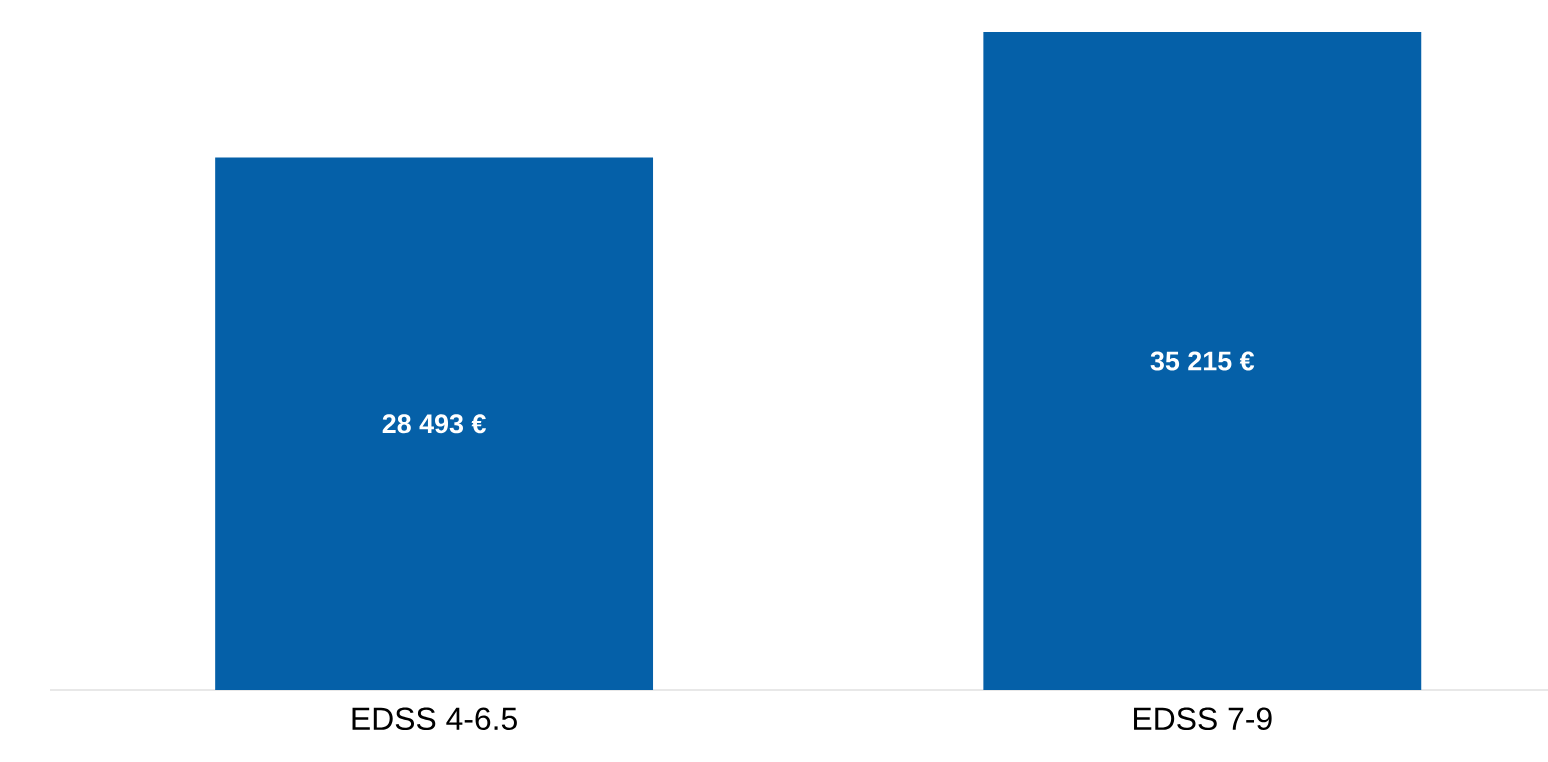 The height and width of the screenshot is (762, 1548). I want to click on x-tick-label: EDSS 4-6.5, so click(434, 719).